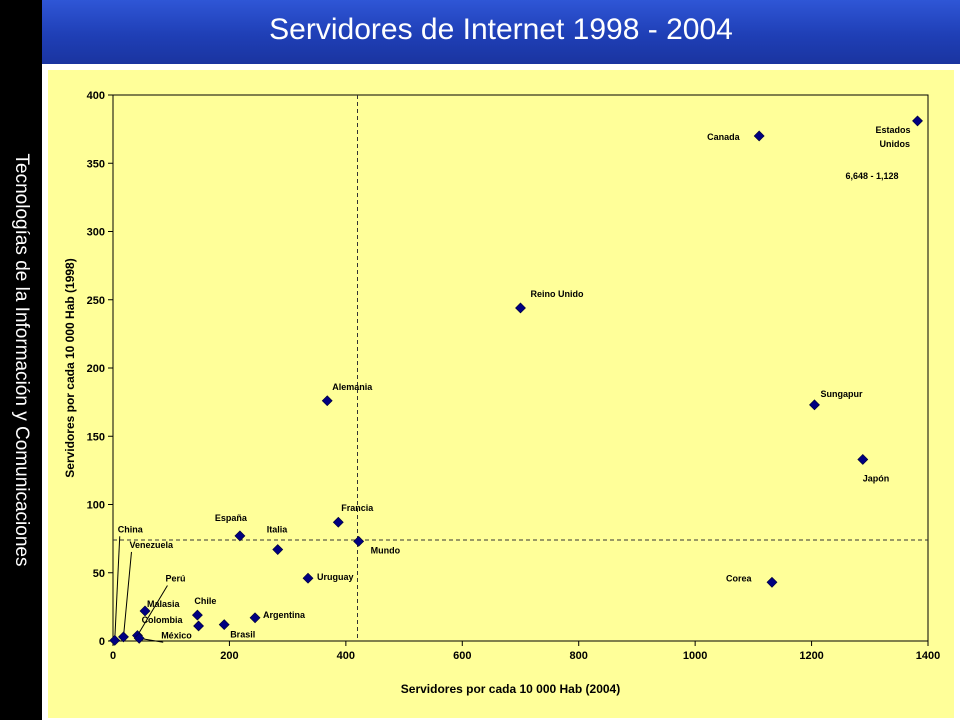 This screenshot has width=960, height=720. I want to click on data-label-mexico: México, so click(176, 635).